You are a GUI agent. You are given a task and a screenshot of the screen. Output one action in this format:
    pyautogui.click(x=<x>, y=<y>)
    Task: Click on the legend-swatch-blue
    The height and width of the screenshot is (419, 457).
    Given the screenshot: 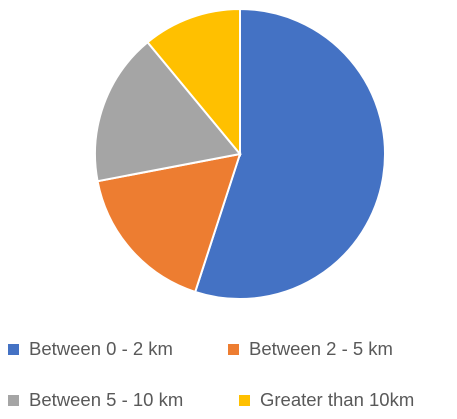 What is the action you would take?
    pyautogui.click(x=13, y=349)
    